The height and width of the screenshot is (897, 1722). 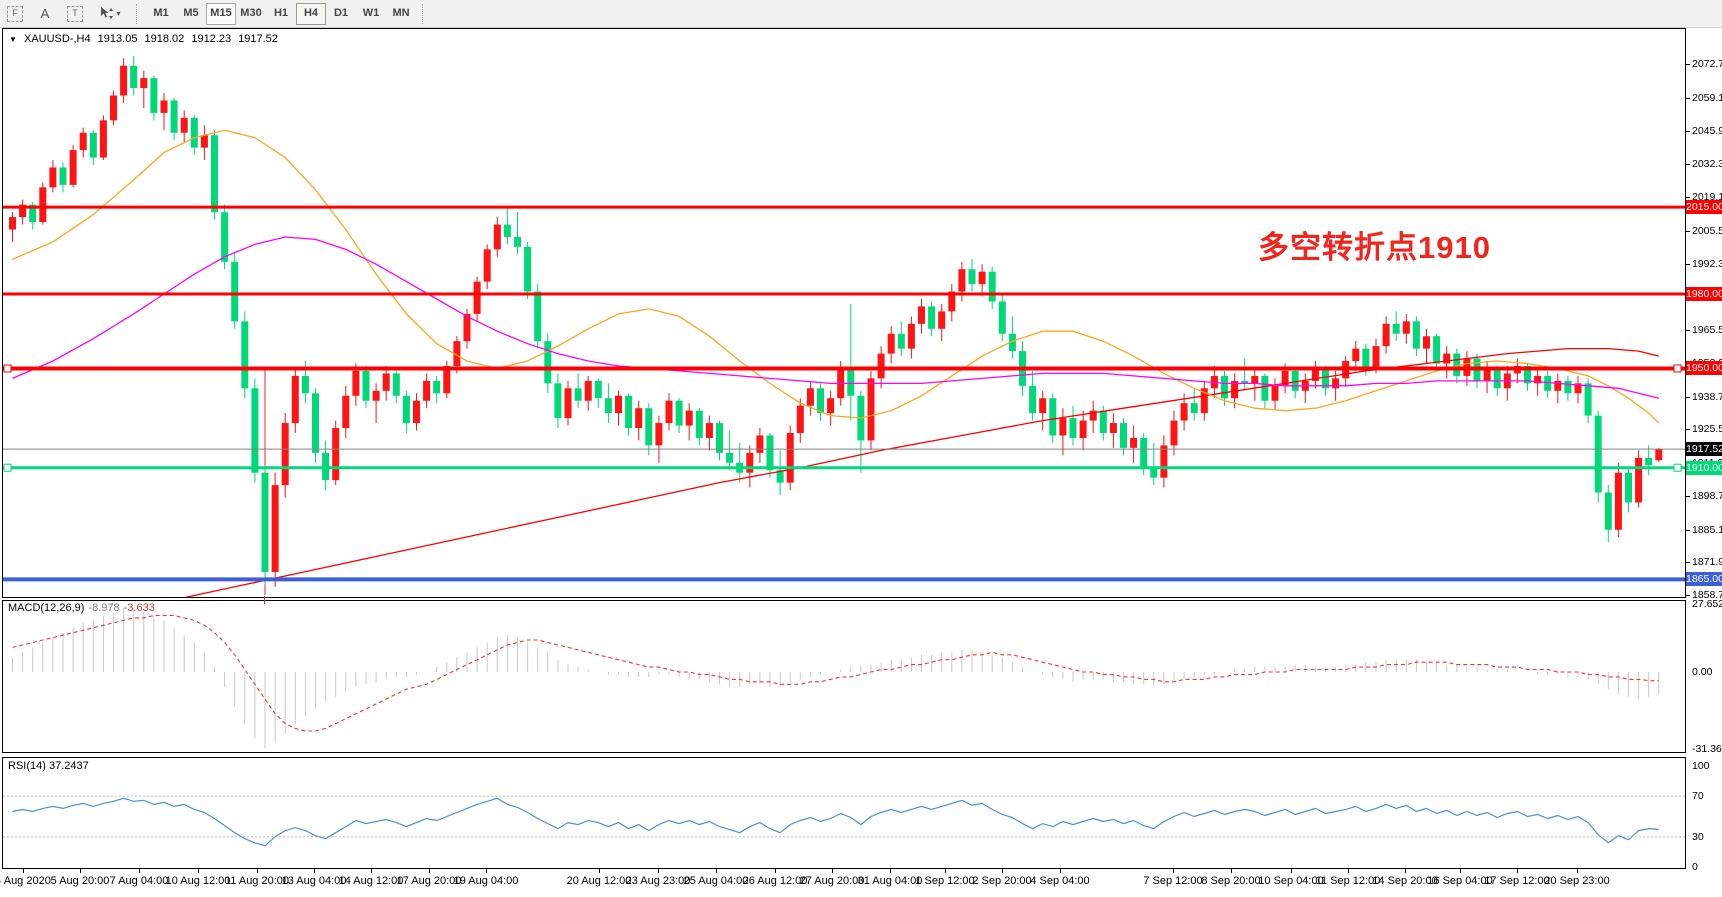 What do you see at coordinates (164, 39) in the screenshot?
I see `high-value: 1918.02` at bounding box center [164, 39].